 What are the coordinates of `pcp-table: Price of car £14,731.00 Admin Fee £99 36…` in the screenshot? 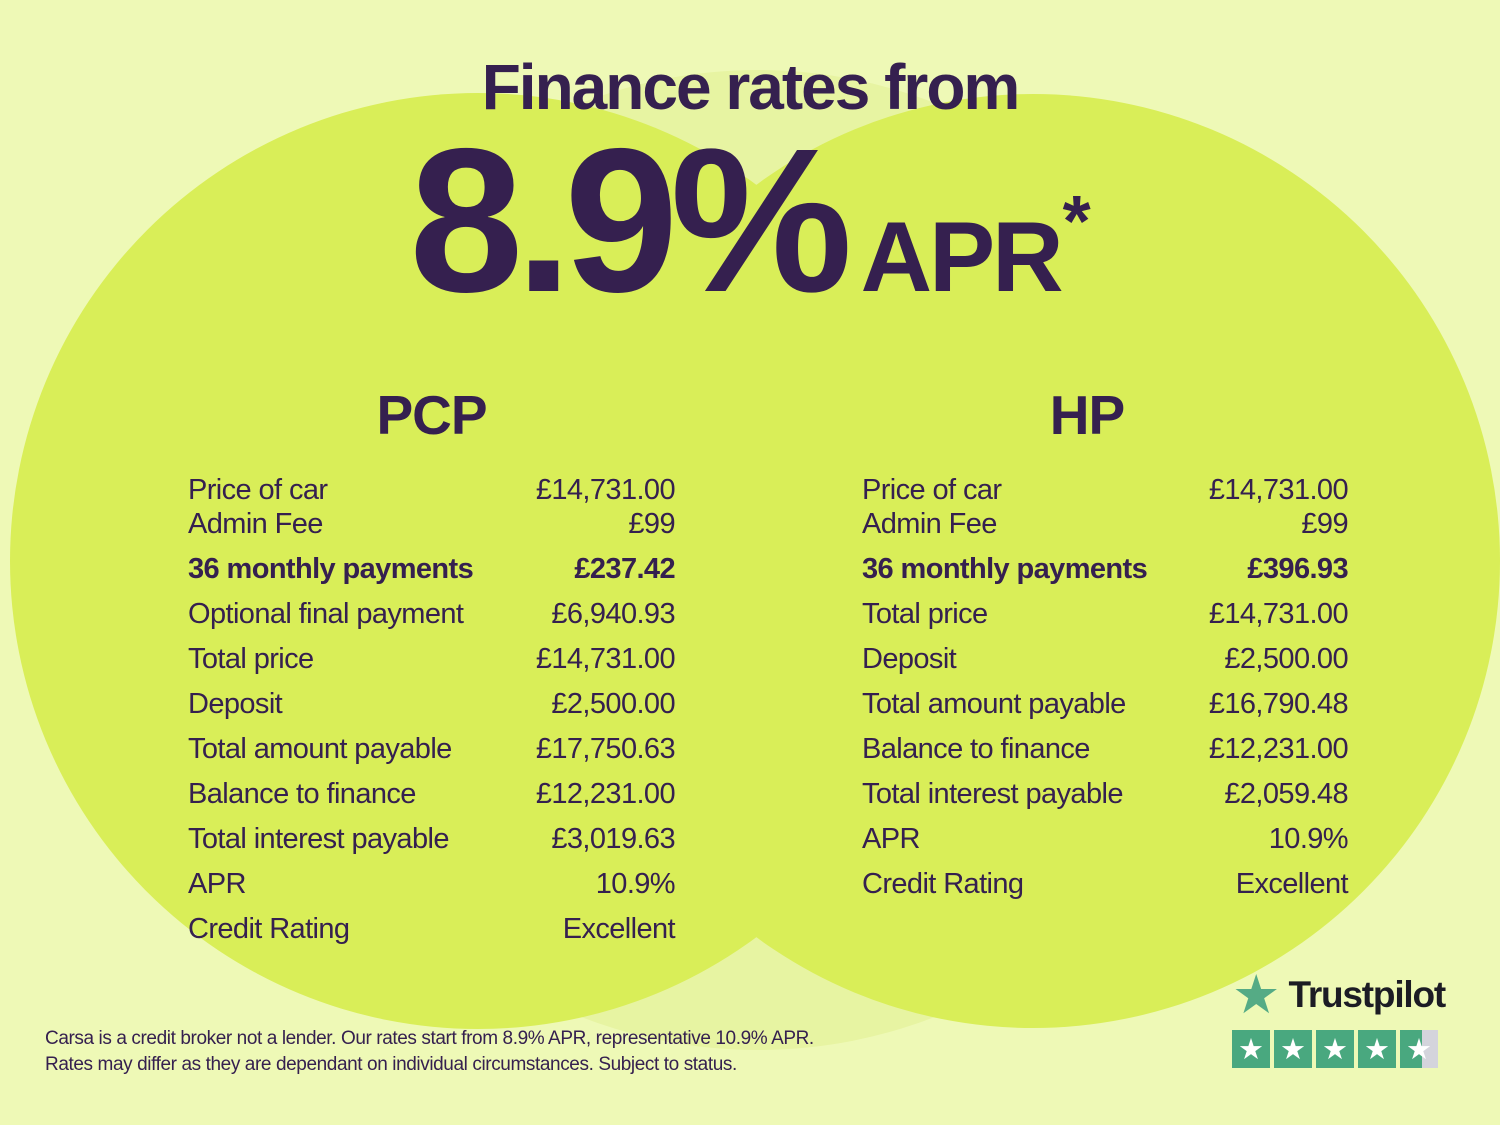 It's located at (432, 712).